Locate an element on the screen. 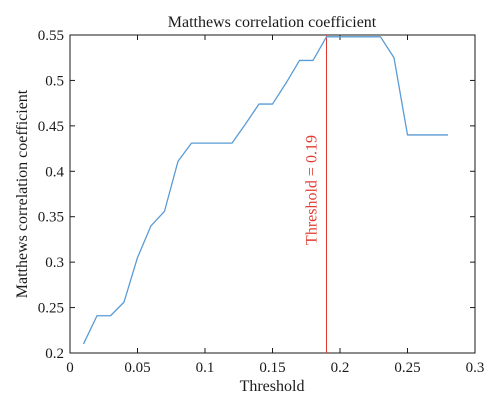 The height and width of the screenshot is (415, 500). x-axis-title: Threshold is located at coordinates (272, 386).